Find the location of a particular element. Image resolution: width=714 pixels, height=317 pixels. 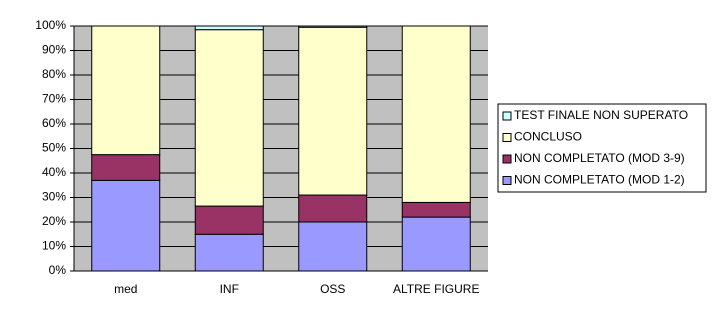

y-tick-label: 20% is located at coordinates (54, 221).